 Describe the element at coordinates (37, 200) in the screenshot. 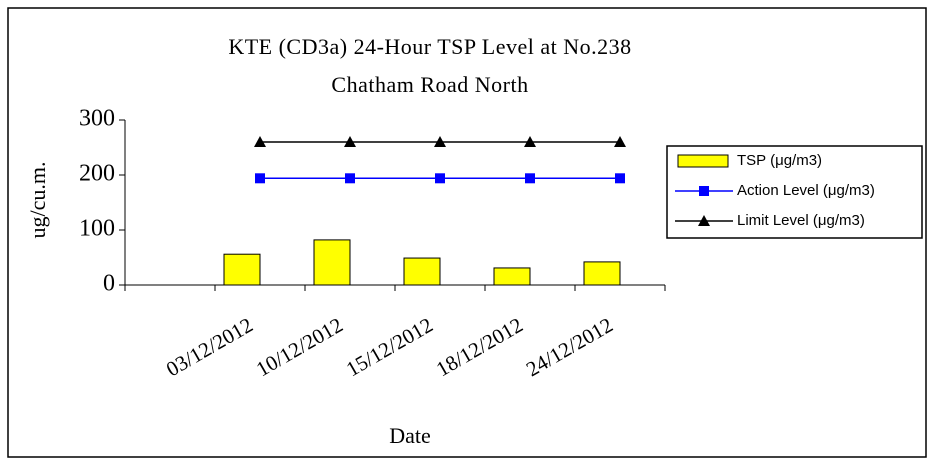

I see `y-axis-label: ug/cu.m.` at that location.